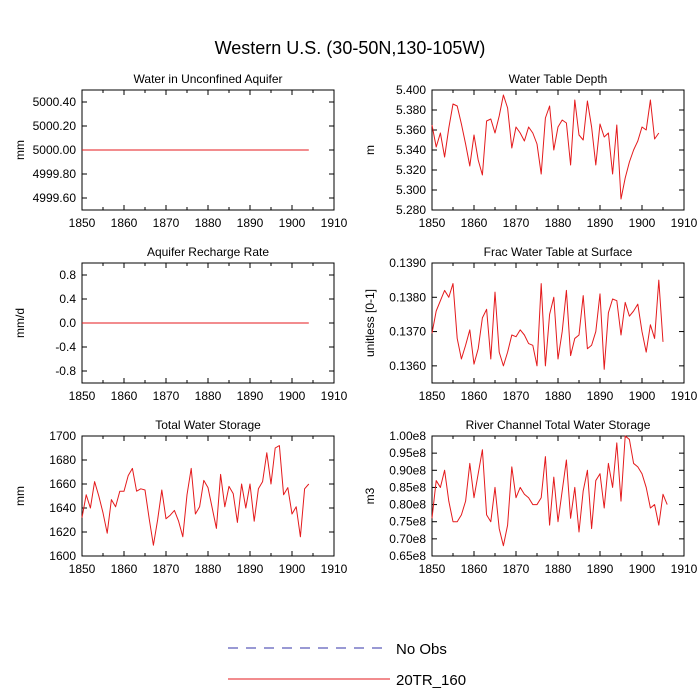 The image size is (700, 700). I want to click on y-tick-label: 1.00e8, so click(407, 436).